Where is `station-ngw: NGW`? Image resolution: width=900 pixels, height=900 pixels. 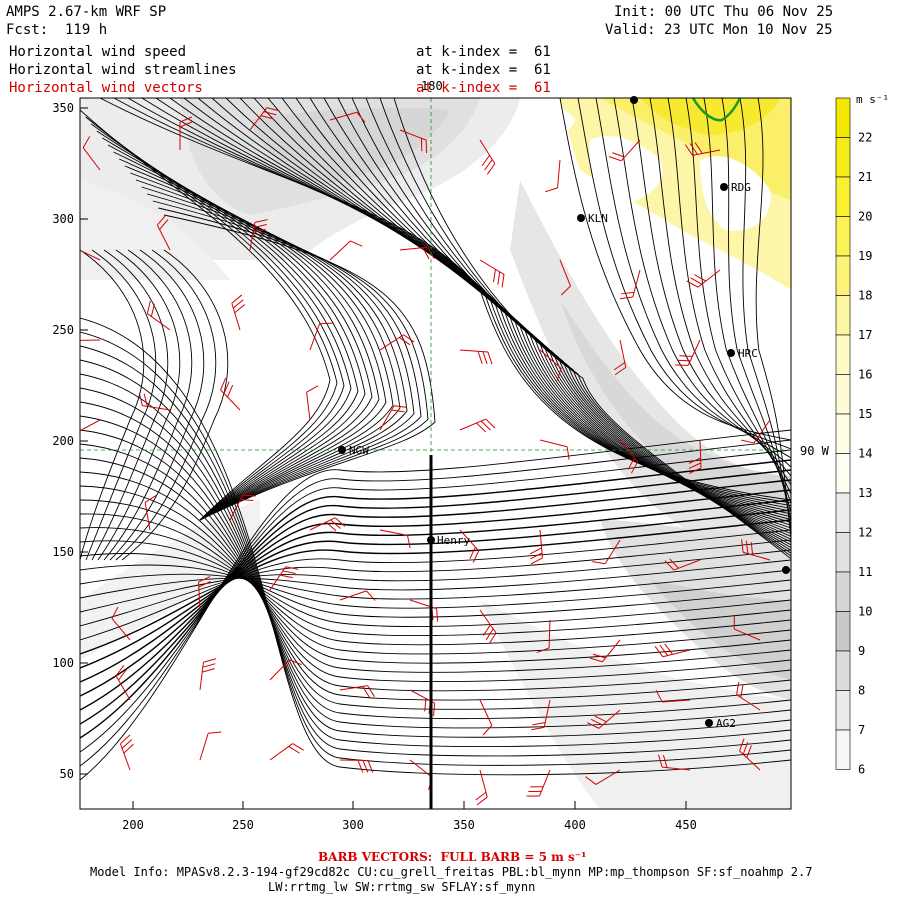 station-ngw: NGW is located at coordinates (353, 450).